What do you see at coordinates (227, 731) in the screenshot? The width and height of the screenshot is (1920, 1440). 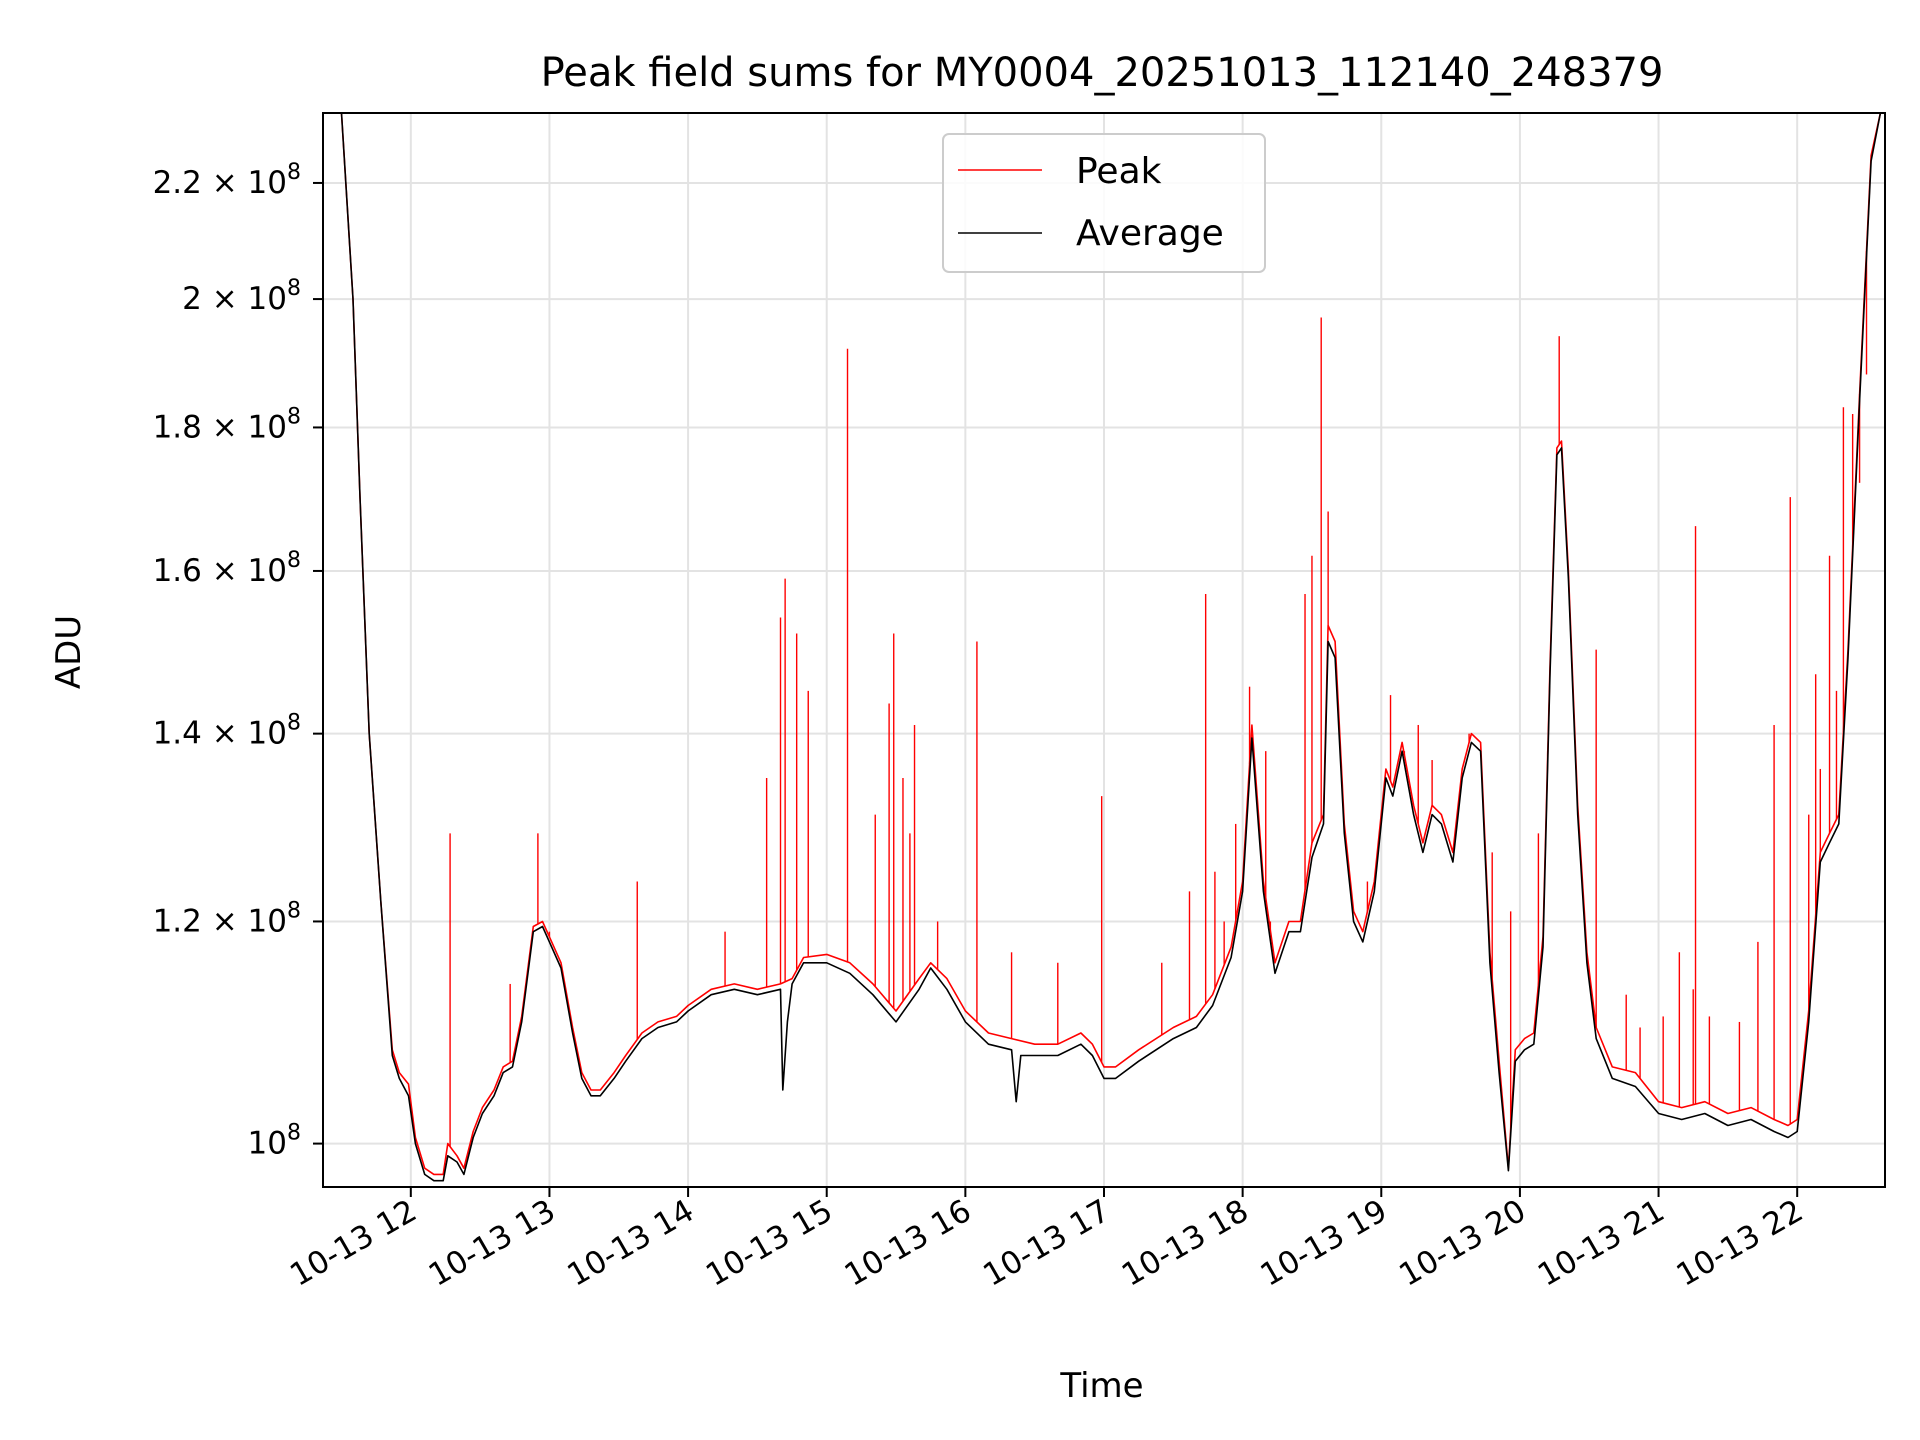 I see `y-tick-label: 1.4 × 108` at bounding box center [227, 731].